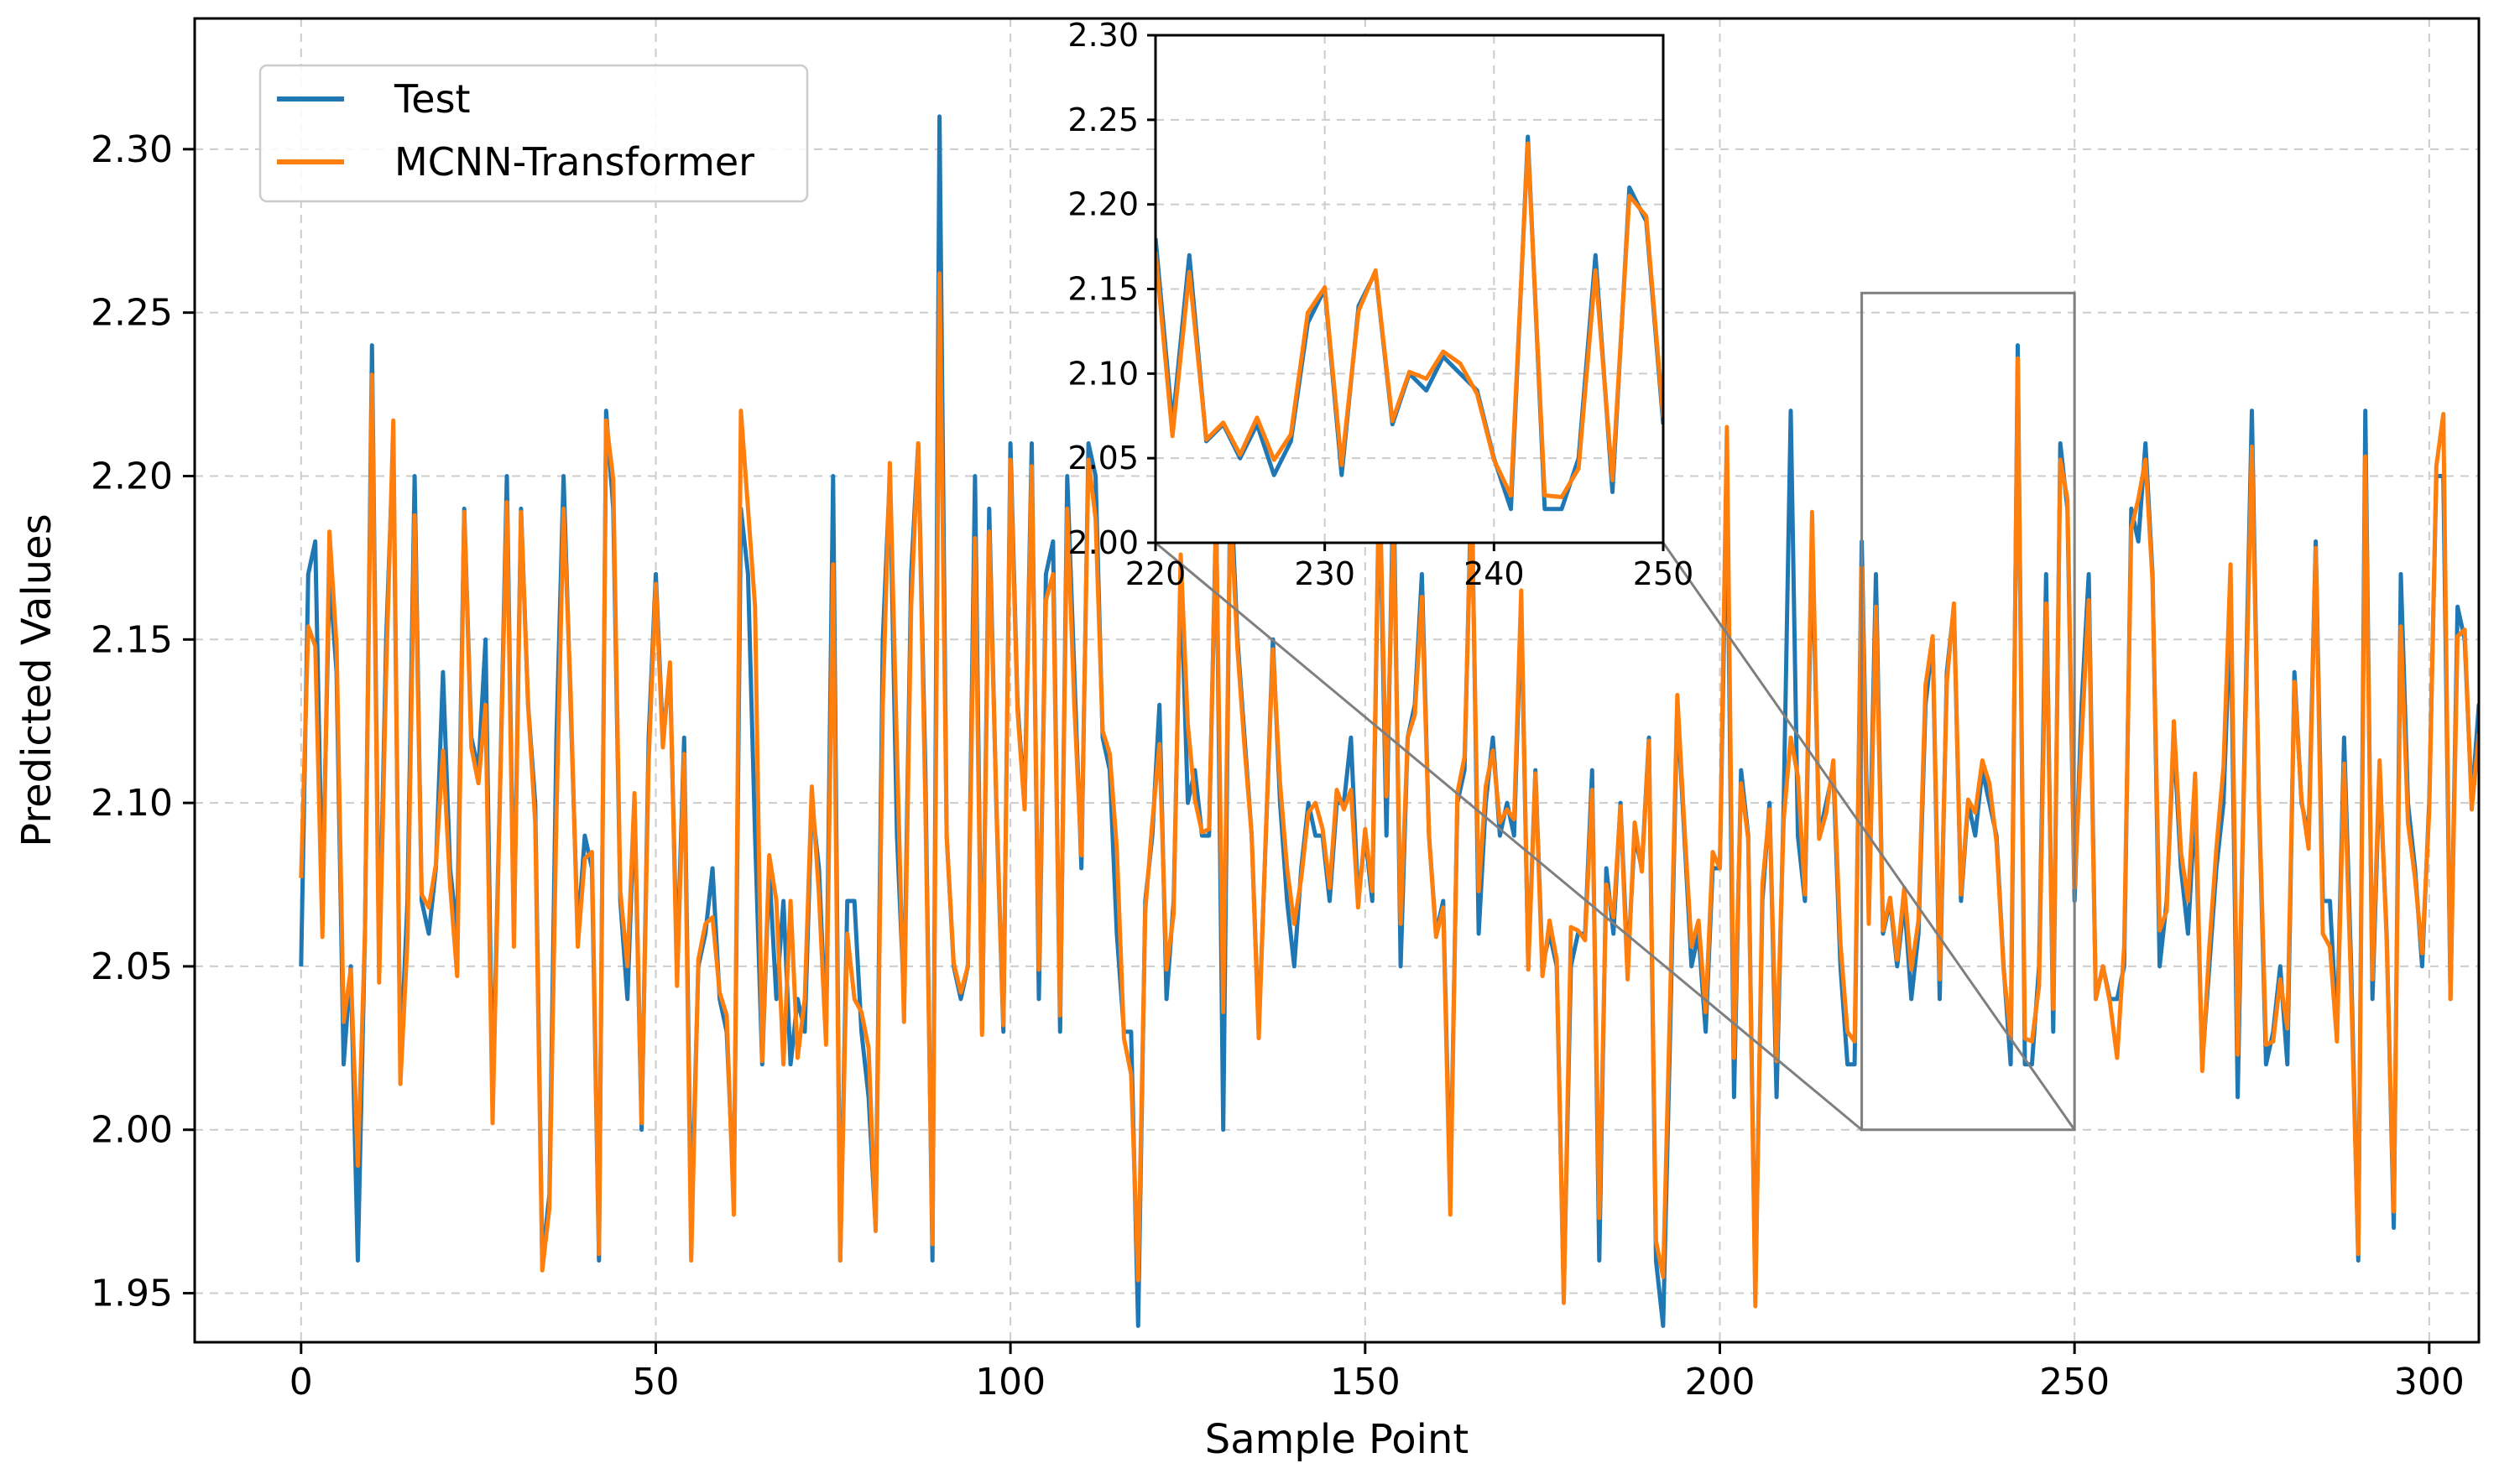 The image size is (2499, 1484). Describe the element at coordinates (1103, 35) in the screenshot. I see `inset-y-tick-label: 2.30` at that location.